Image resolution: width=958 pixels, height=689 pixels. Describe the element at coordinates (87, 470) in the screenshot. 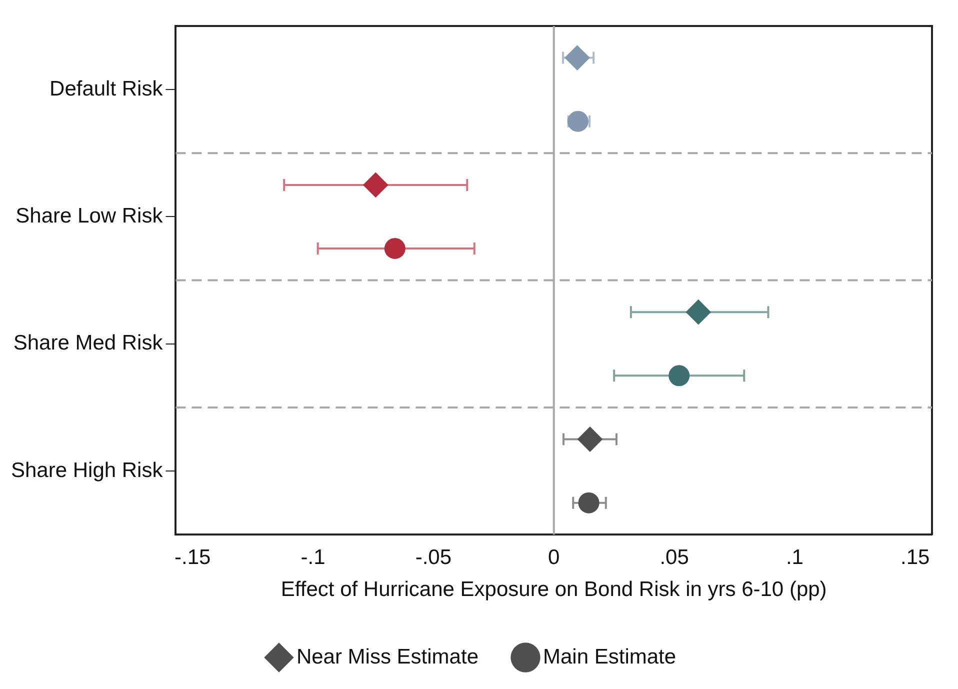

I see `y-tick-label: Share High Risk` at that location.